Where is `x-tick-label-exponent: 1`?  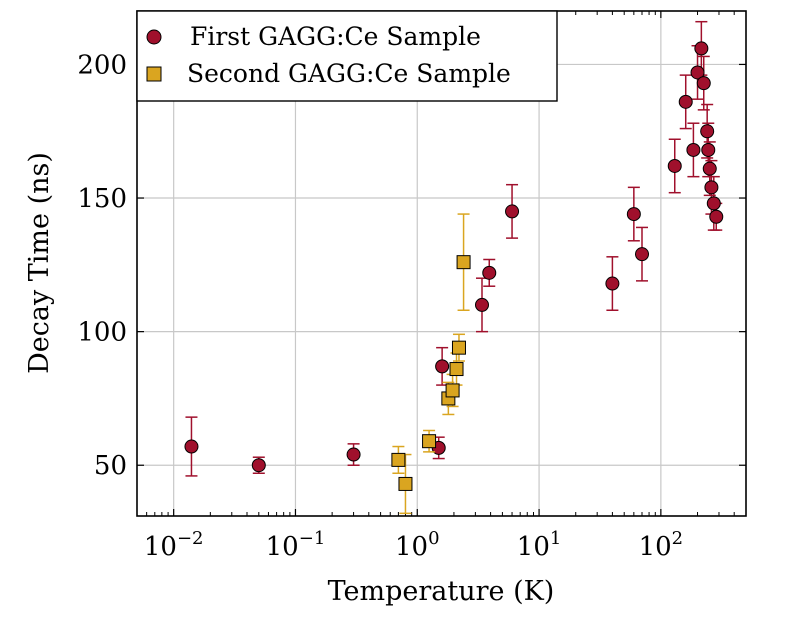 x-tick-label-exponent: 1 is located at coordinates (555, 538).